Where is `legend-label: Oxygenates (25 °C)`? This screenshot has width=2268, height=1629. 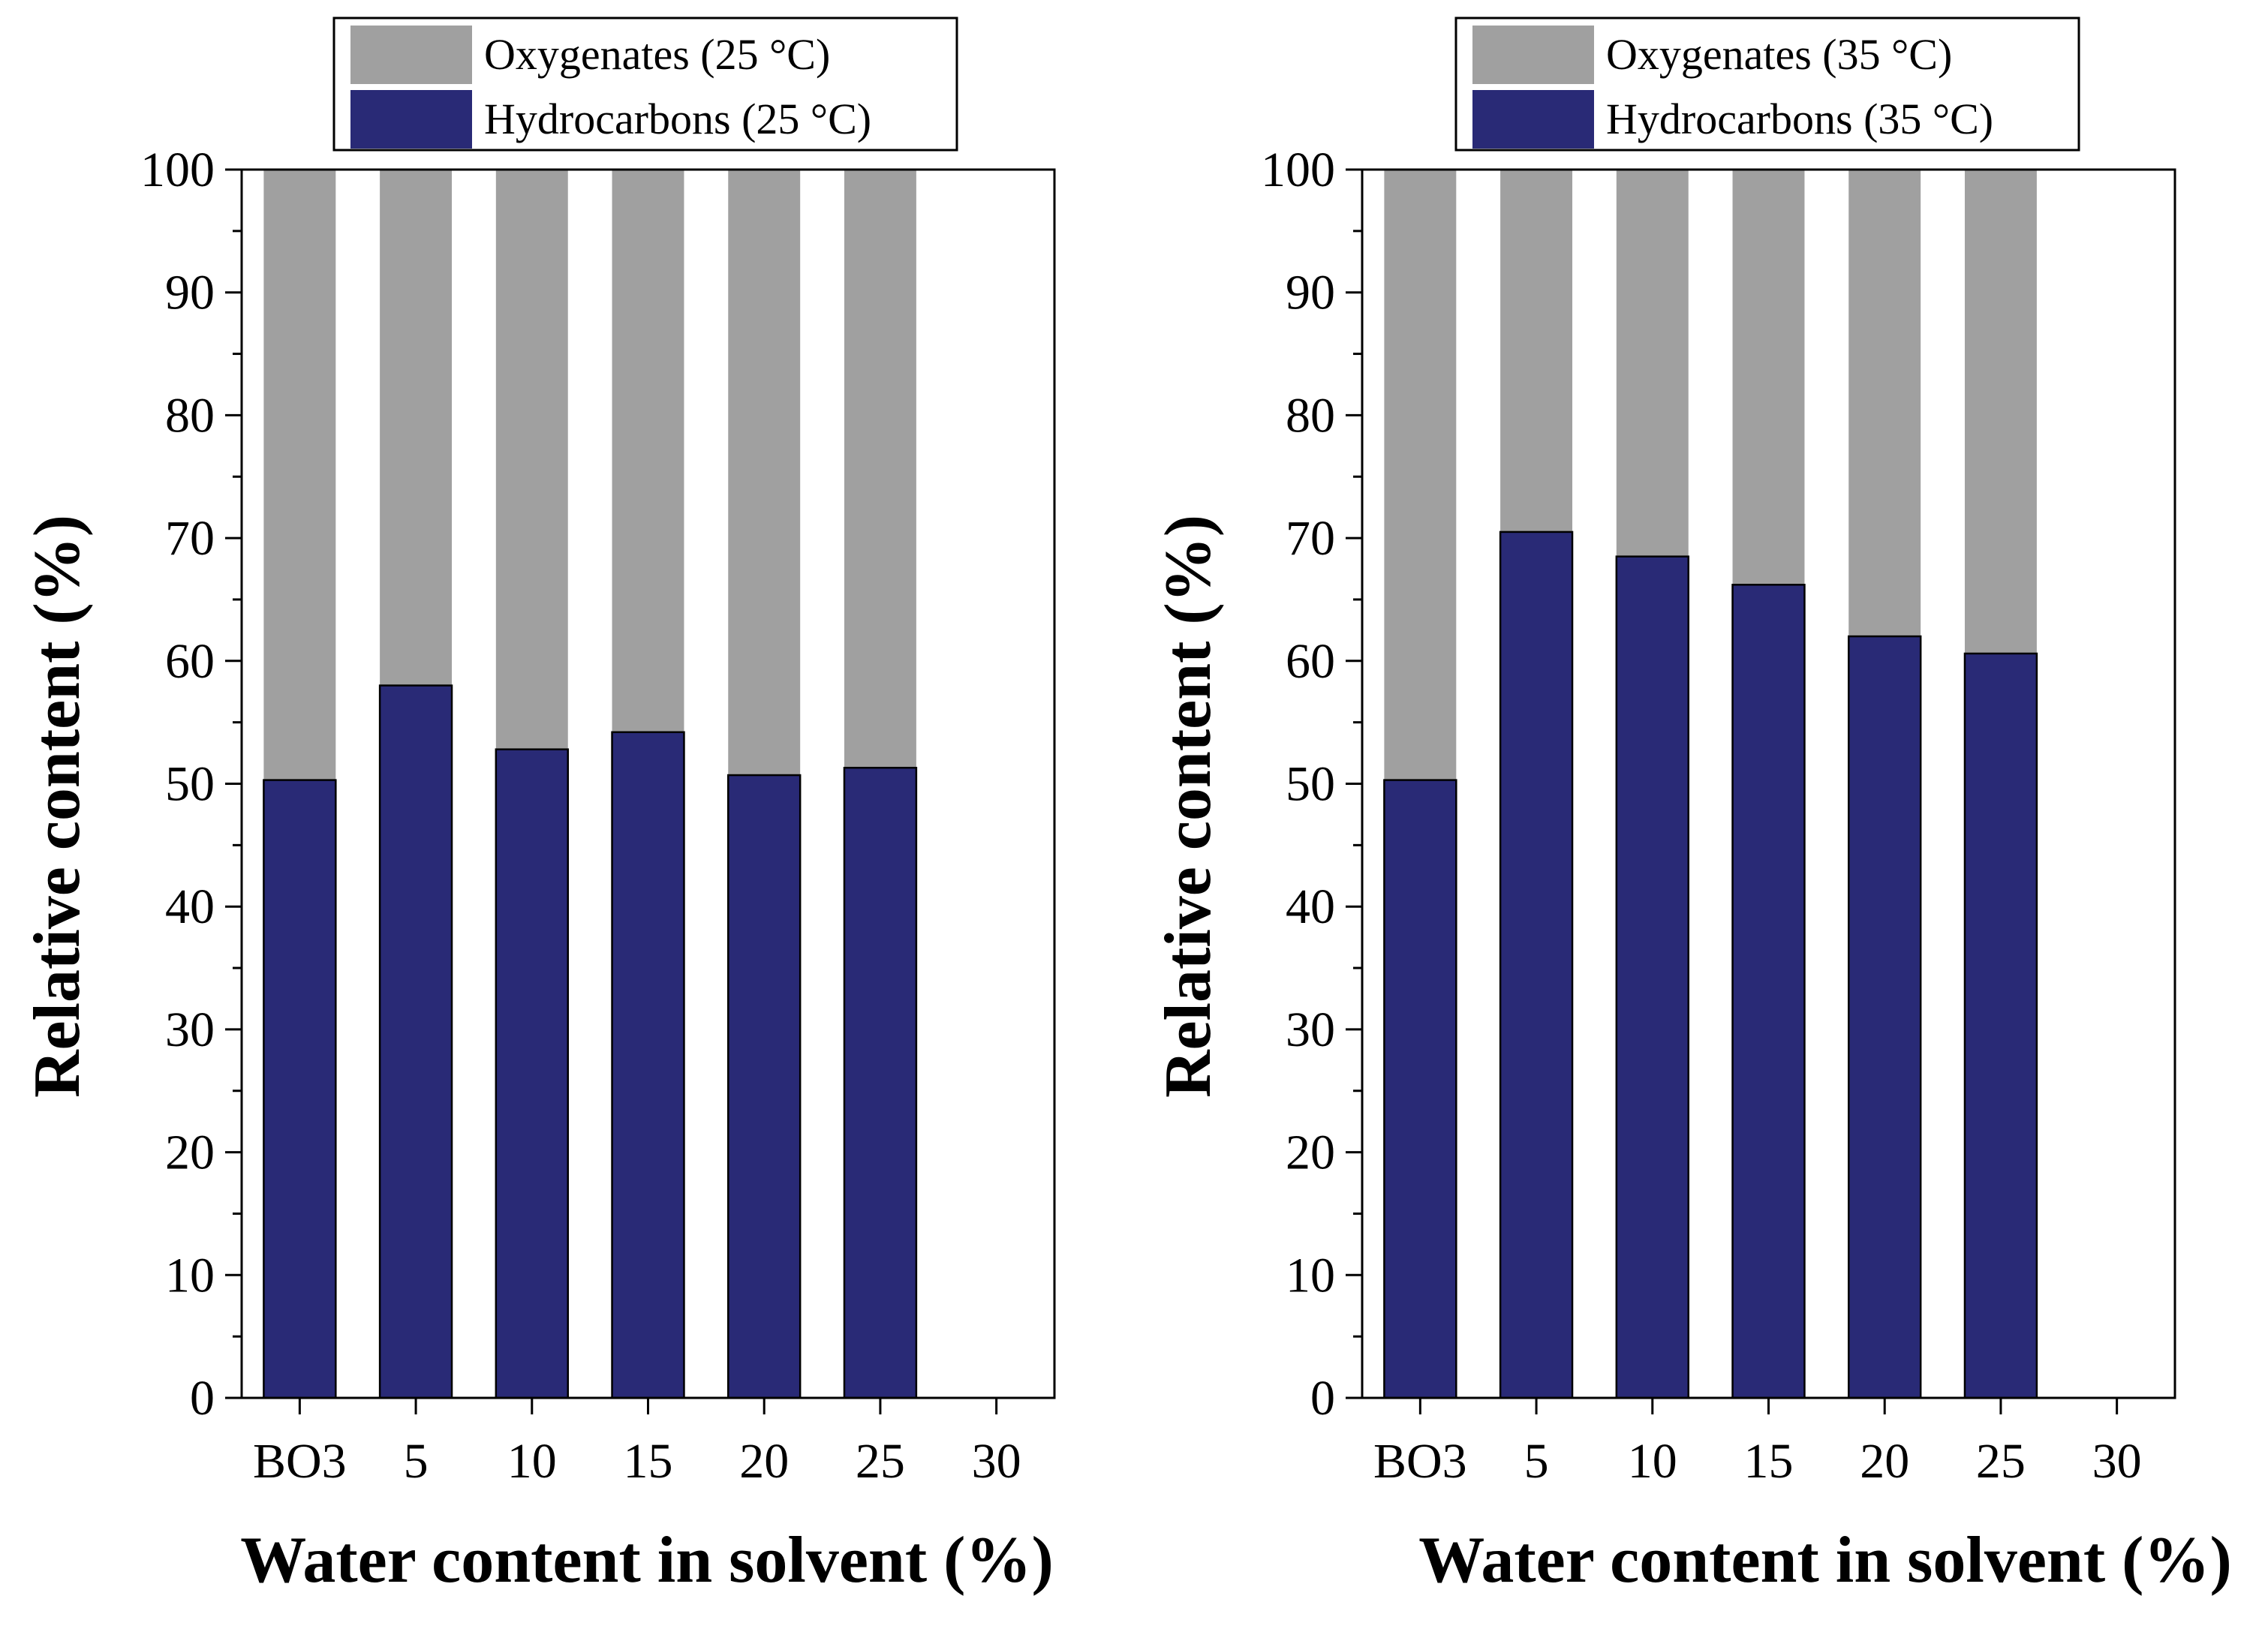 legend-label: Oxygenates (25 °C) is located at coordinates (657, 54).